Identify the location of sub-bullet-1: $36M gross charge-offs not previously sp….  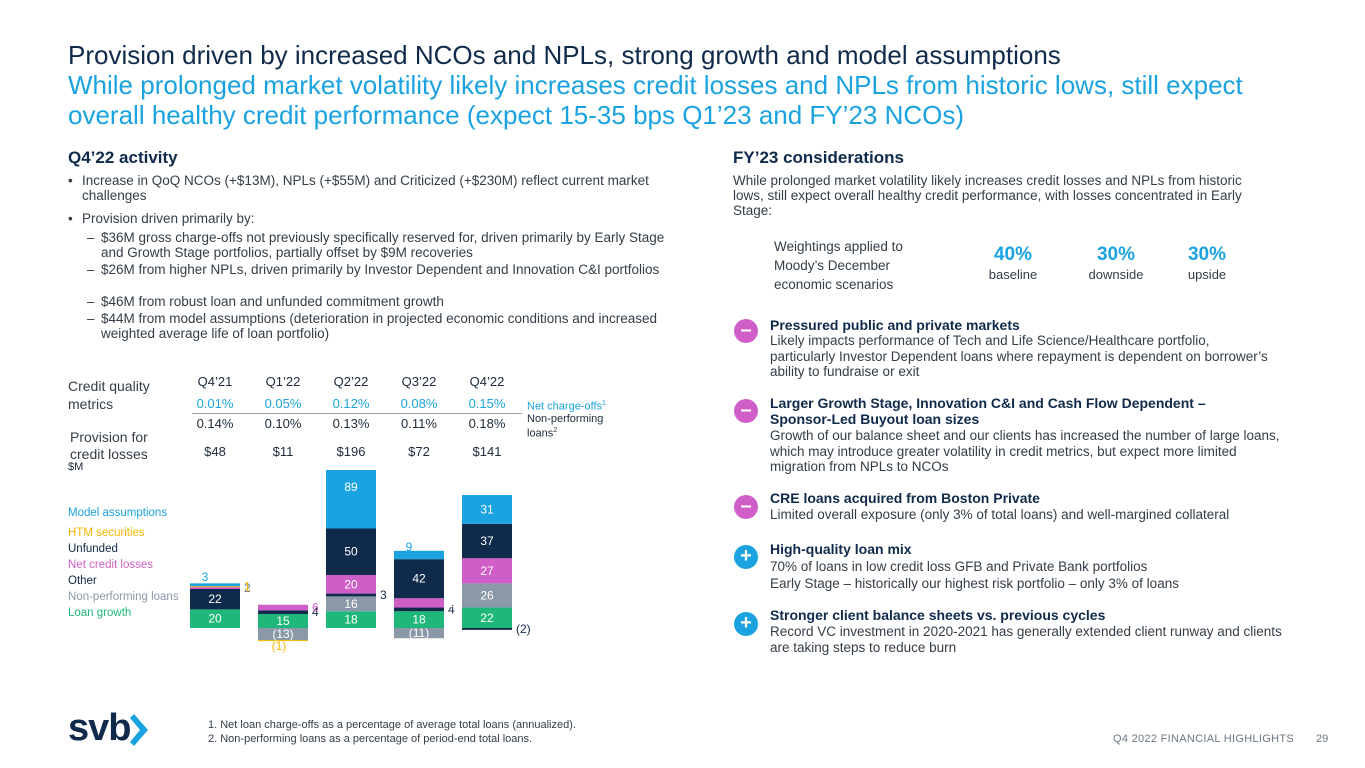
(383, 245).